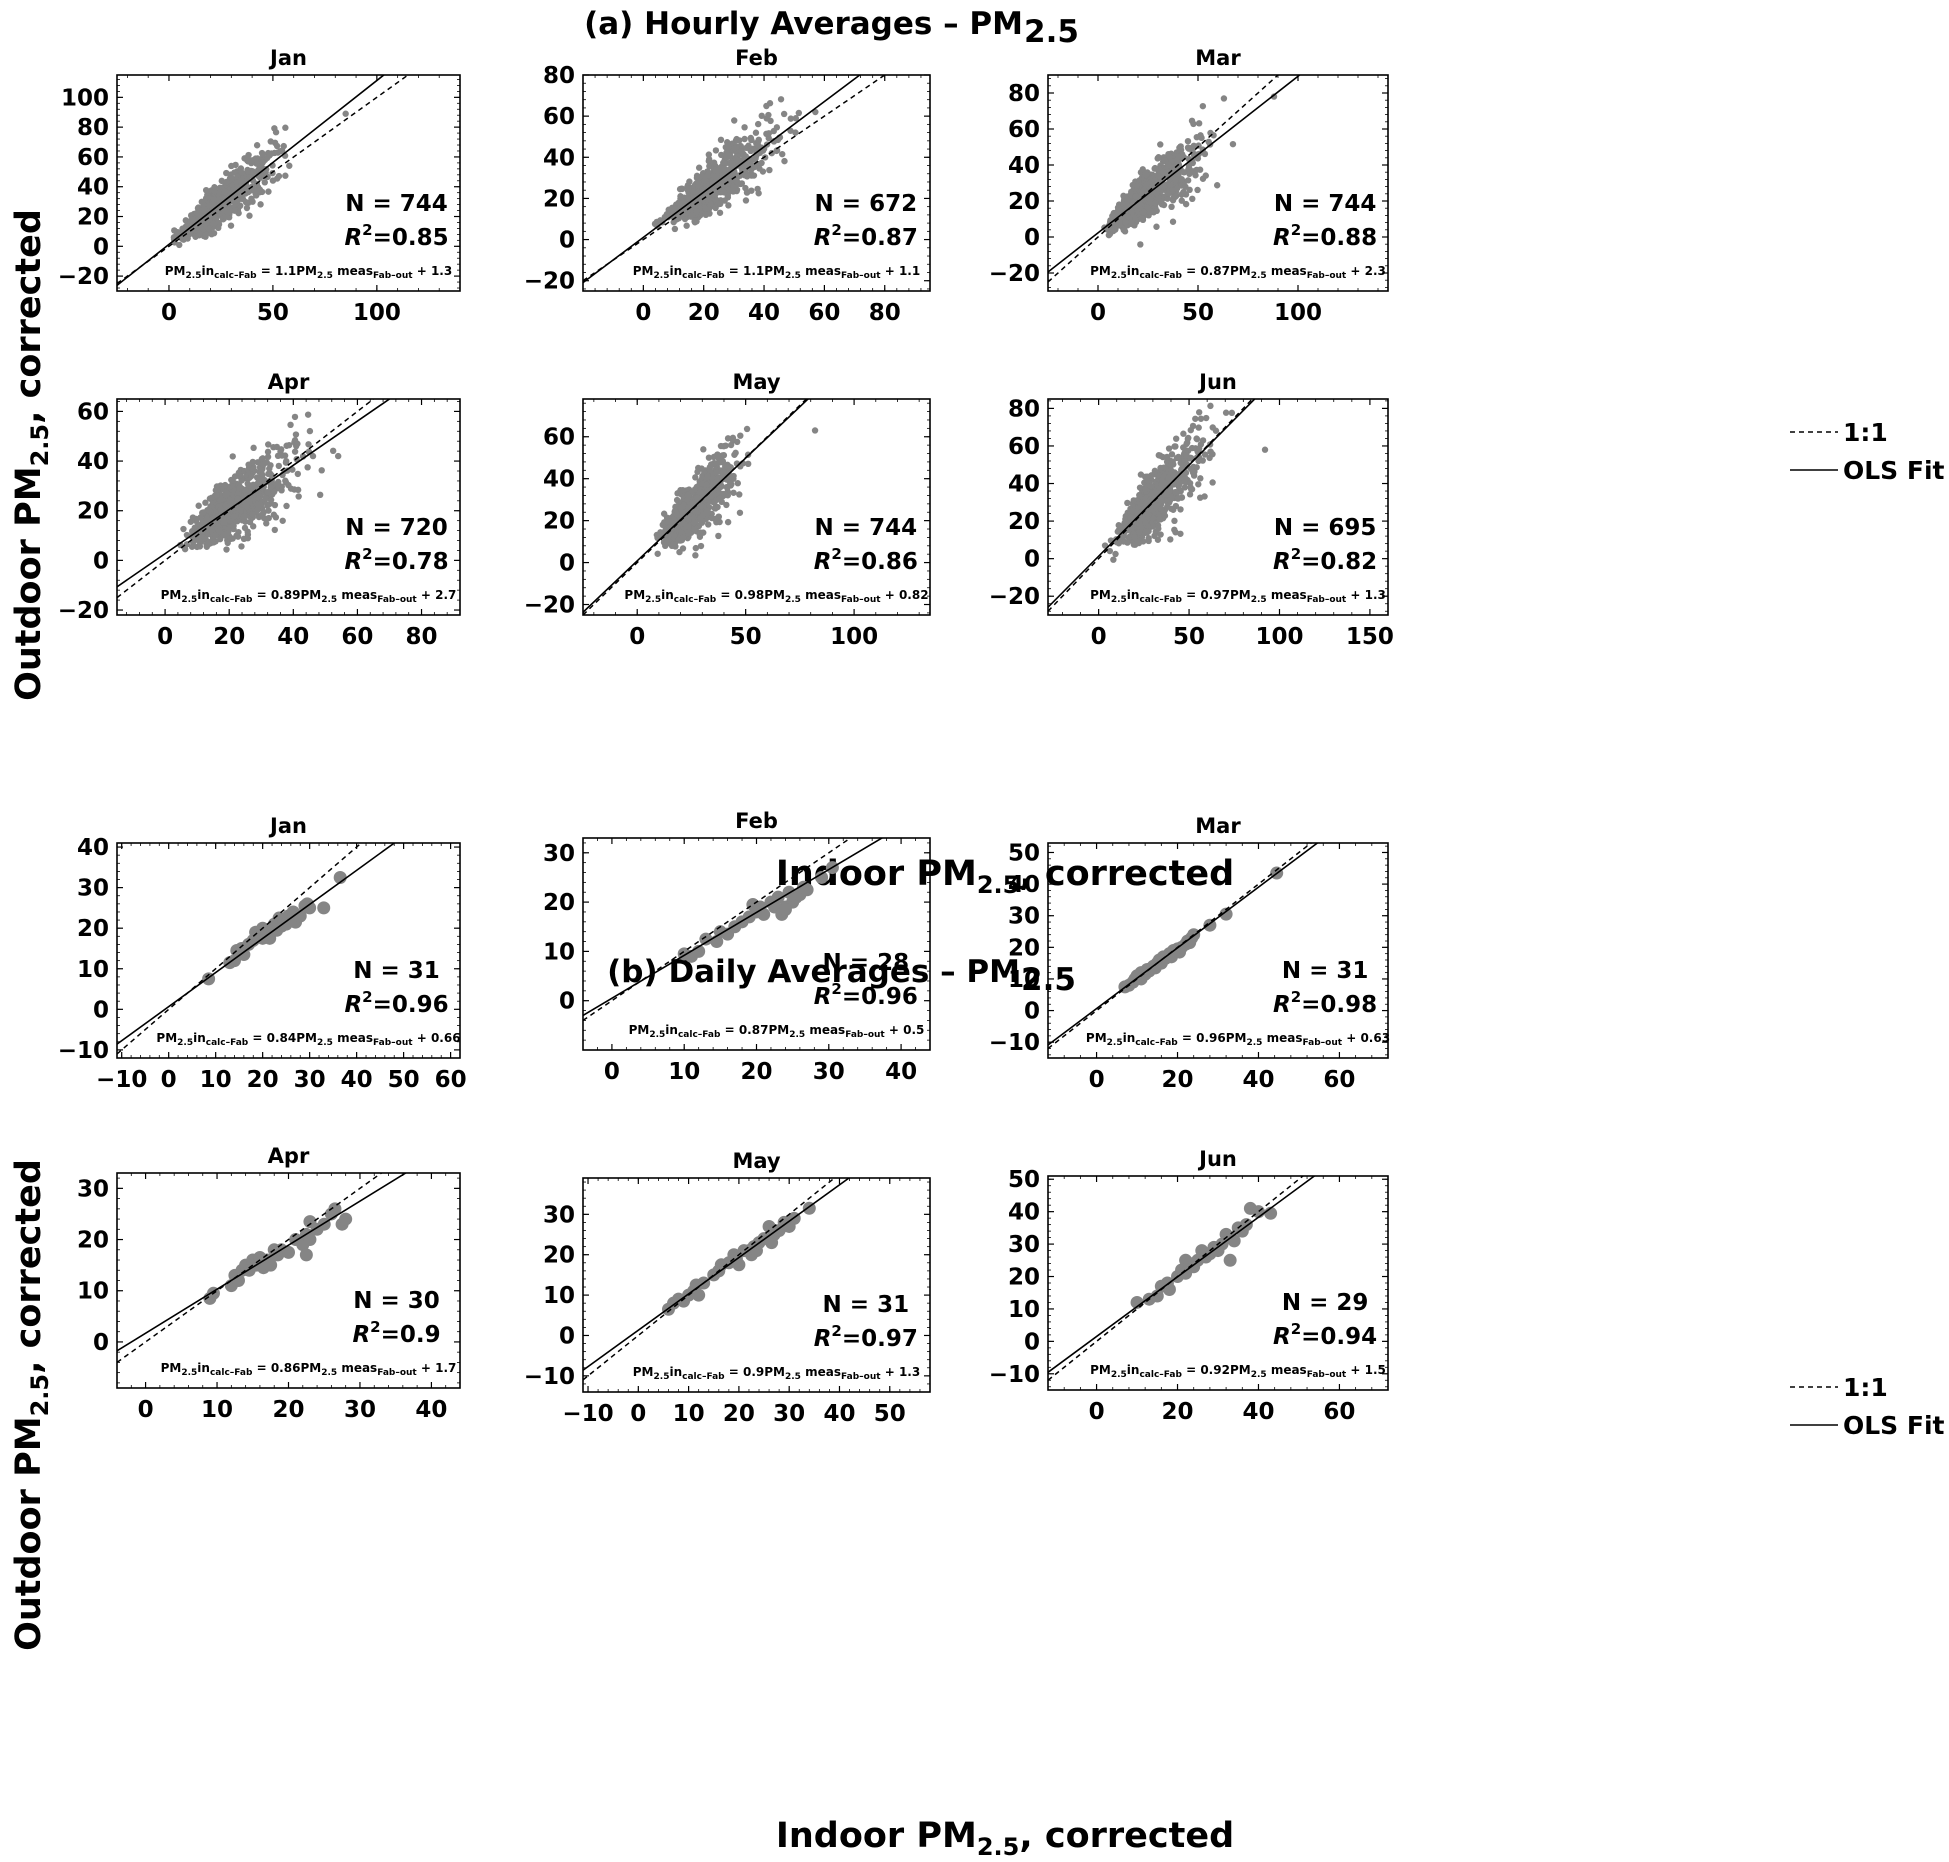  What do you see at coordinates (1218, 507) in the screenshot?
I see `plot-frame` at bounding box center [1218, 507].